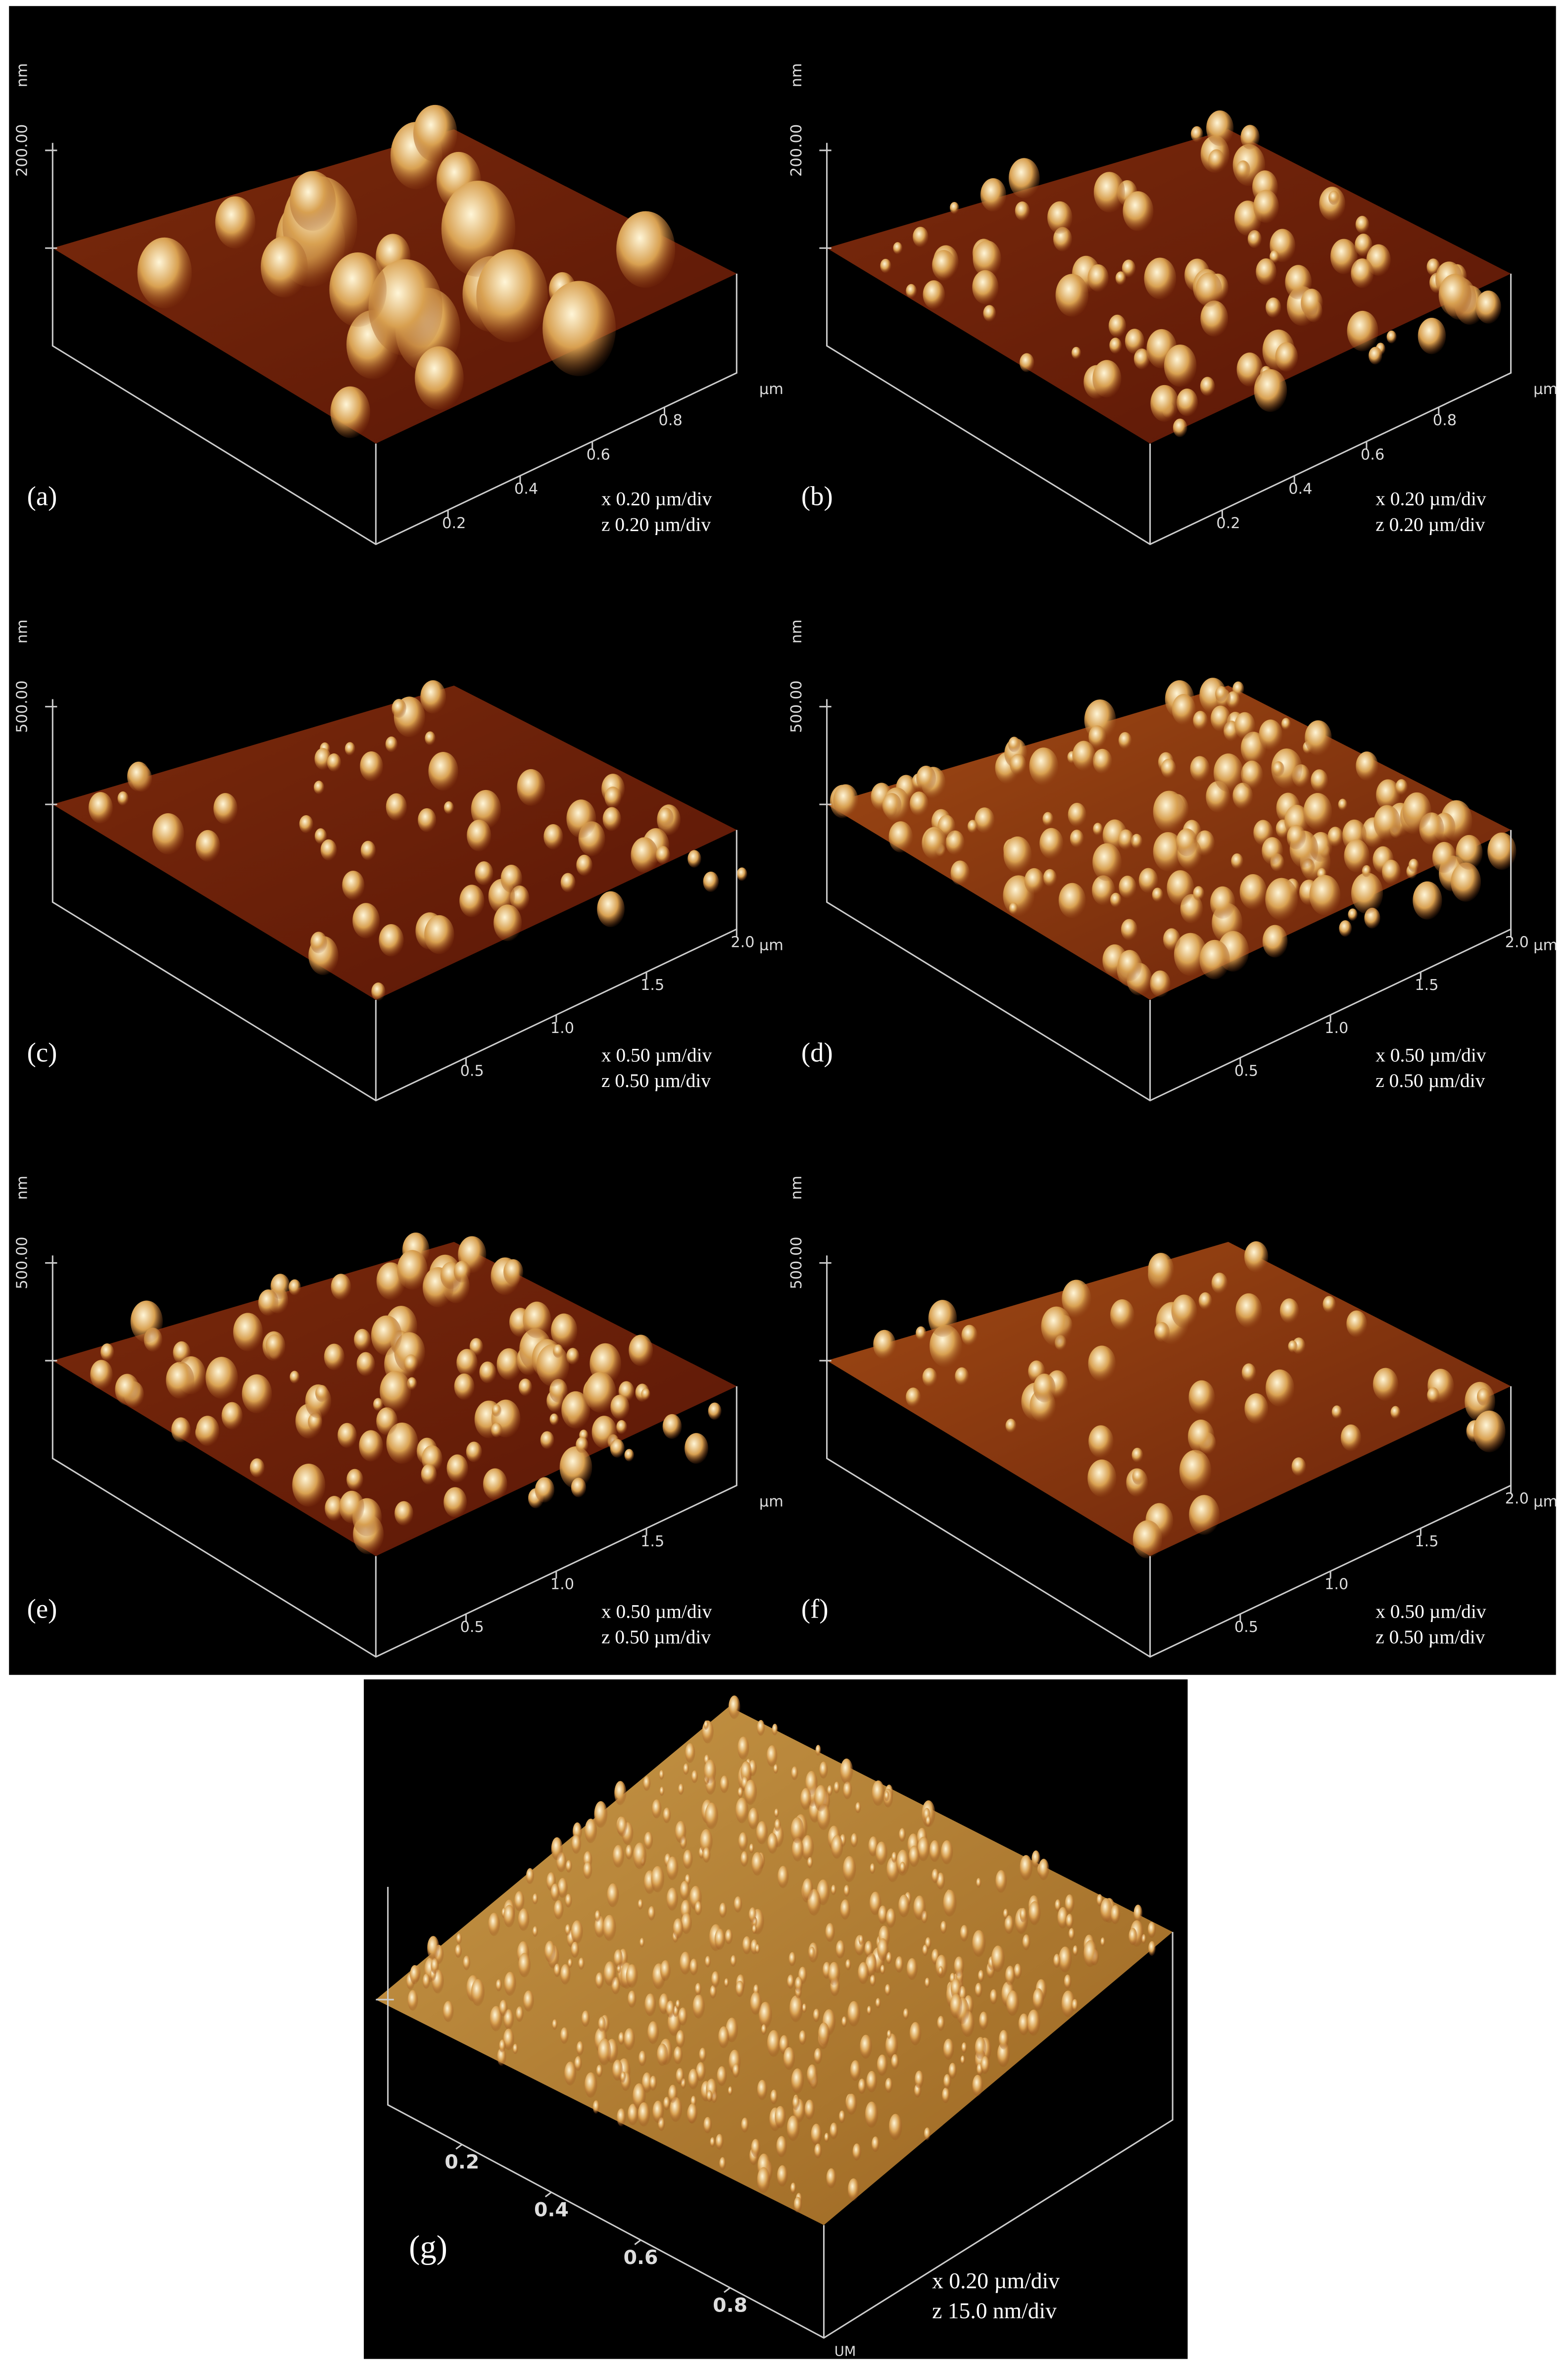 This screenshot has width=1568, height=2365. I want to click on x-tick-label: 1.5, so click(1426, 1541).